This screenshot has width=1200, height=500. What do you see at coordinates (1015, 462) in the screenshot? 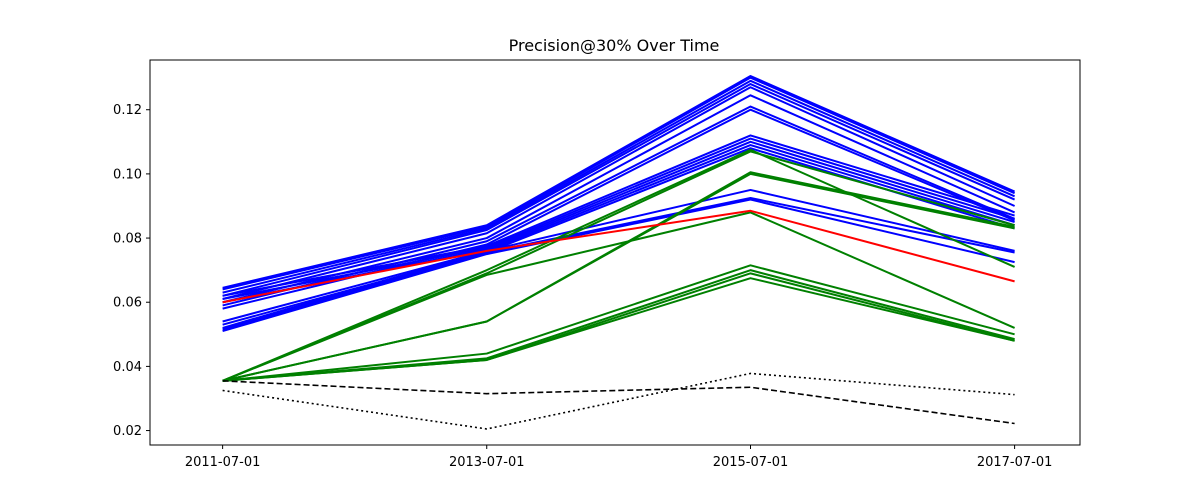
I see `x-tick-label: 2017-07-01` at bounding box center [1015, 462].